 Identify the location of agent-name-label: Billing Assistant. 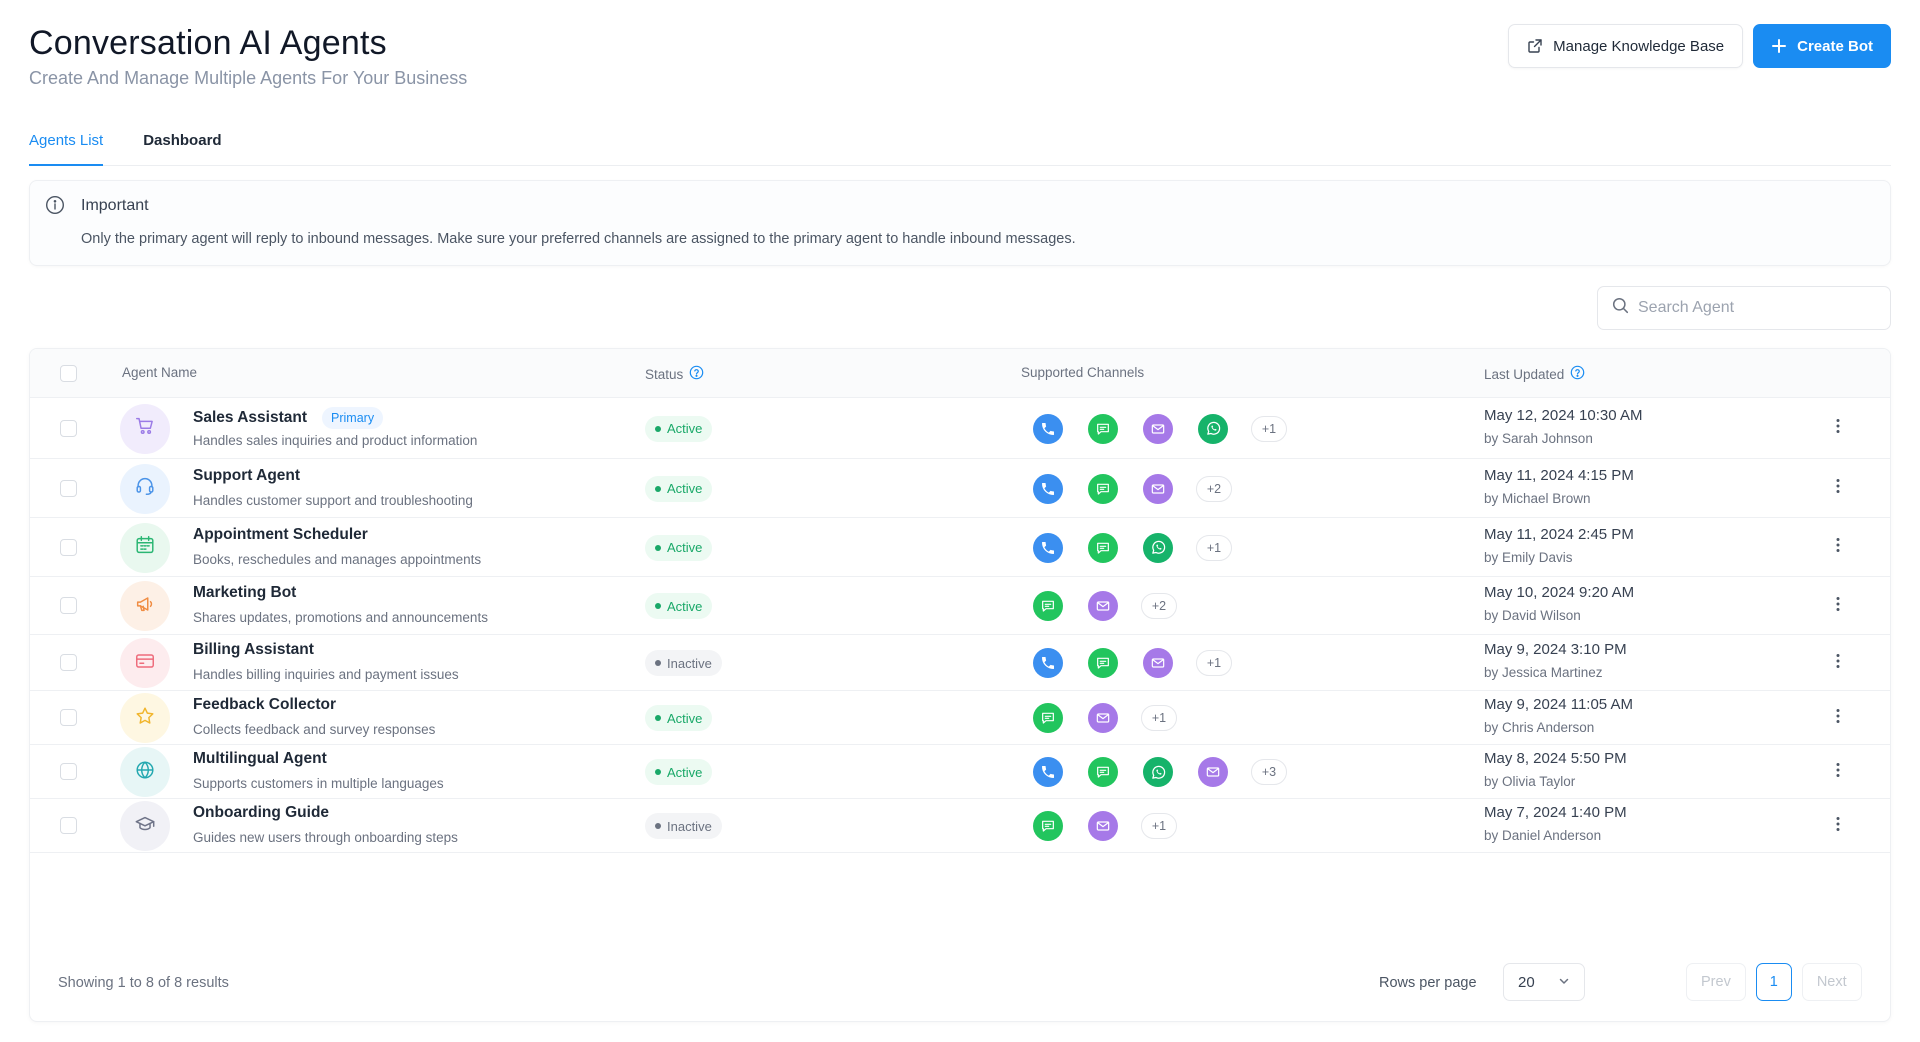
(253, 649).